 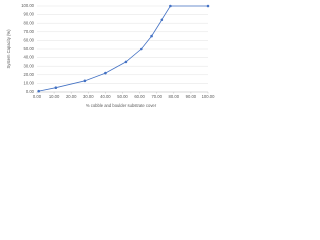 What do you see at coordinates (29, 48) in the screenshot?
I see `y-tick-label: 50.00` at bounding box center [29, 48].